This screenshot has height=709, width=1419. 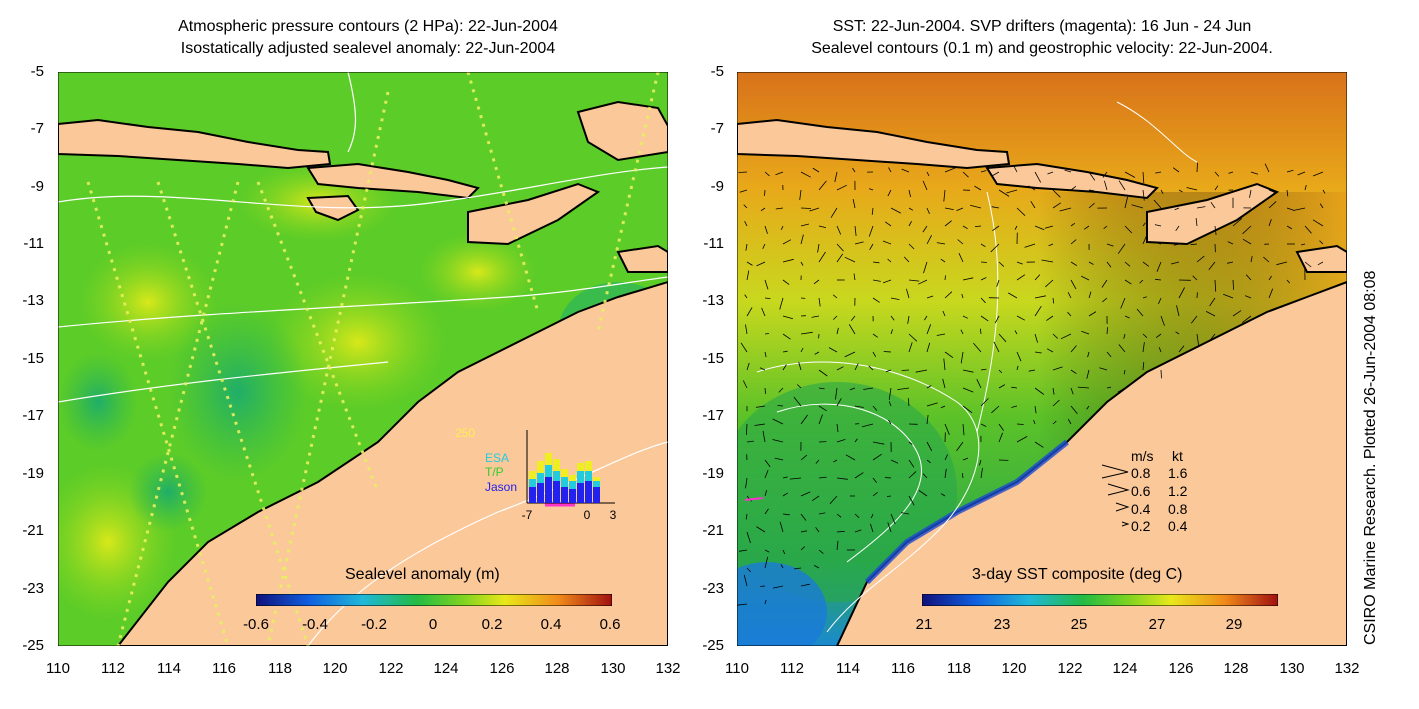 I want to click on velocity-legend-ms-0: 0.8, so click(x=1141, y=473).